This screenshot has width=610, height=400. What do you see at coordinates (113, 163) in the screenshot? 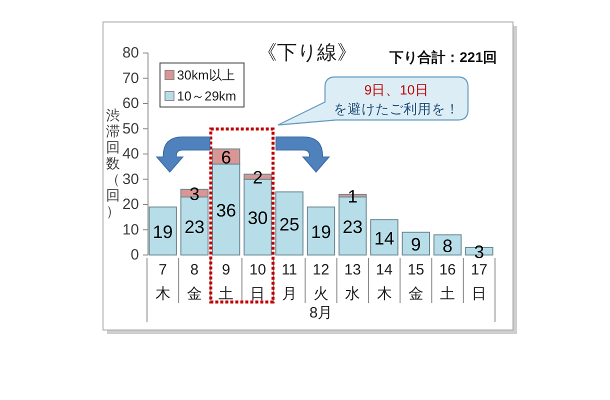
I see `y-axis-title: 渋滞回数（回）` at bounding box center [113, 163].